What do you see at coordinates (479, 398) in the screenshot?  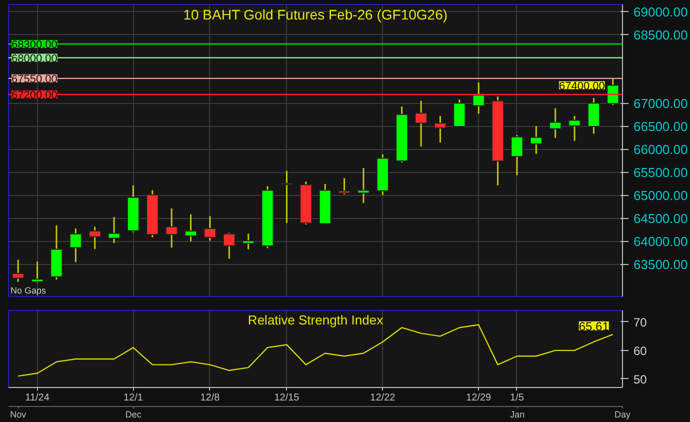 I see `x-tick-label: 12/29` at bounding box center [479, 398].